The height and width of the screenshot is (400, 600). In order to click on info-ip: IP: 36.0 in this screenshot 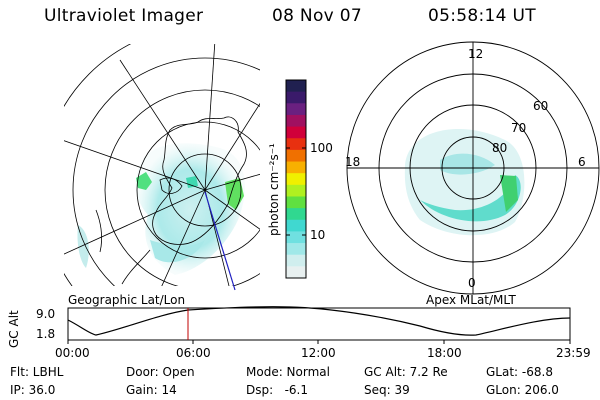, I will do `click(33, 390)`.